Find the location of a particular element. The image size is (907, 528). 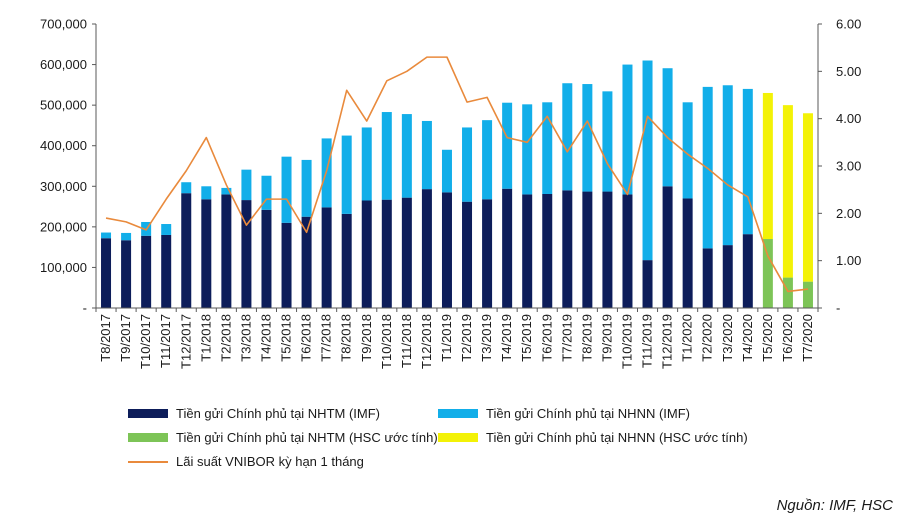

y-left-tick-label-4: 400,000 is located at coordinates (63, 145).